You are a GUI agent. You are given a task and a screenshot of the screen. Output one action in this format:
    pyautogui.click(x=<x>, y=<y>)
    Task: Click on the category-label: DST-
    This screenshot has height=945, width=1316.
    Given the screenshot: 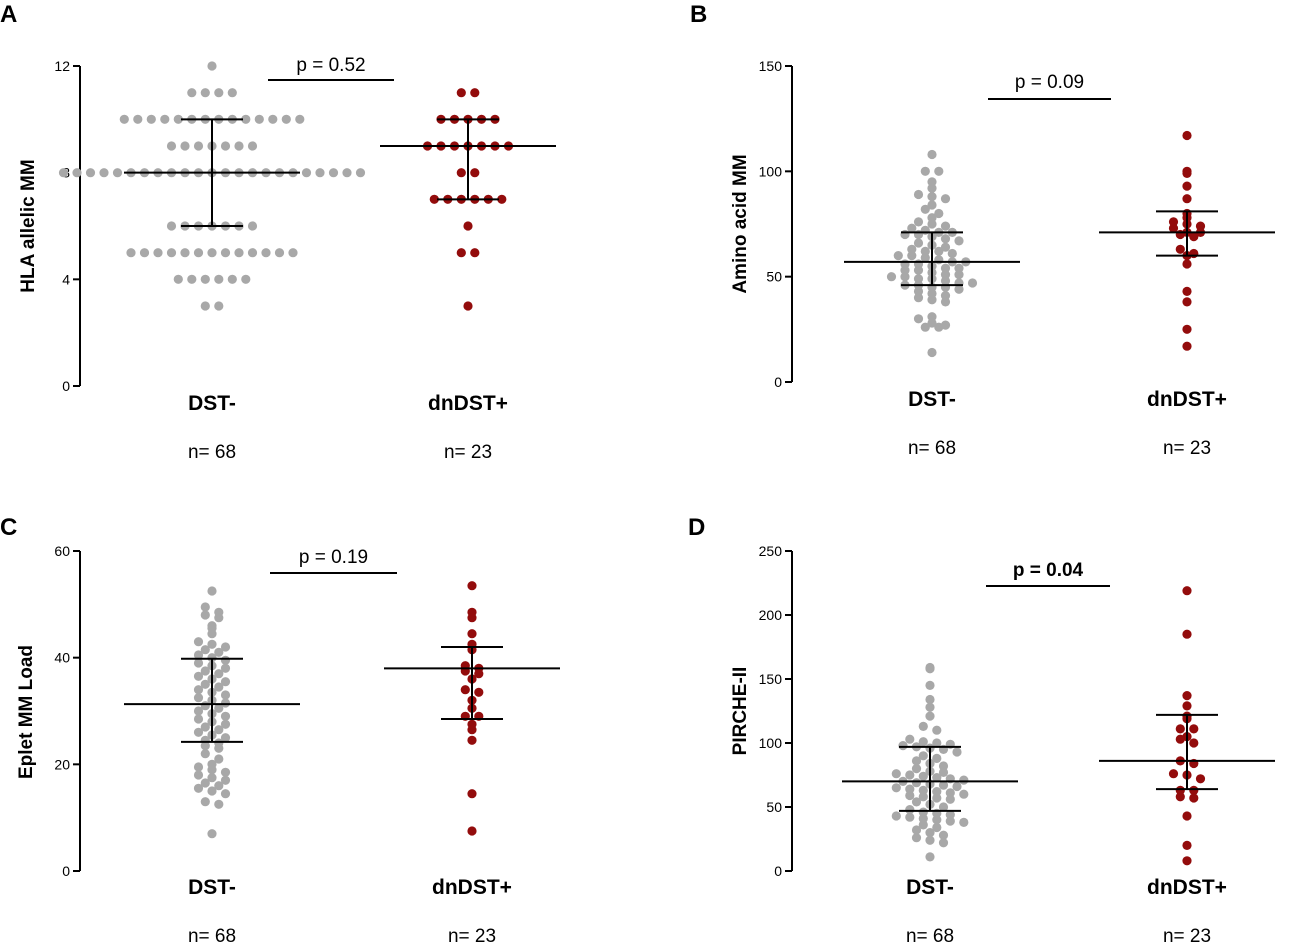 What is the action you would take?
    pyautogui.click(x=930, y=887)
    